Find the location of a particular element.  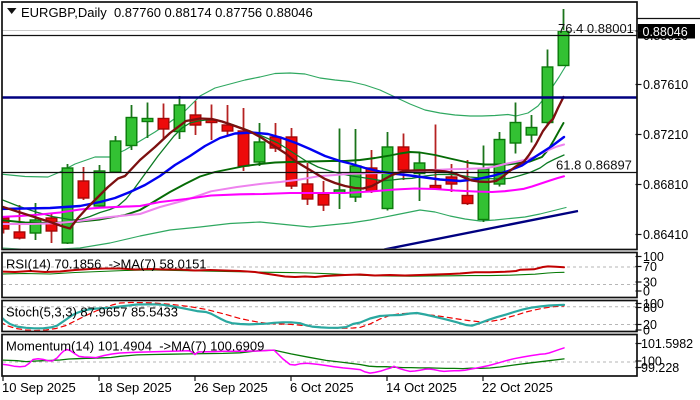

svg-text: 0.88046 is located at coordinates (665, 32).